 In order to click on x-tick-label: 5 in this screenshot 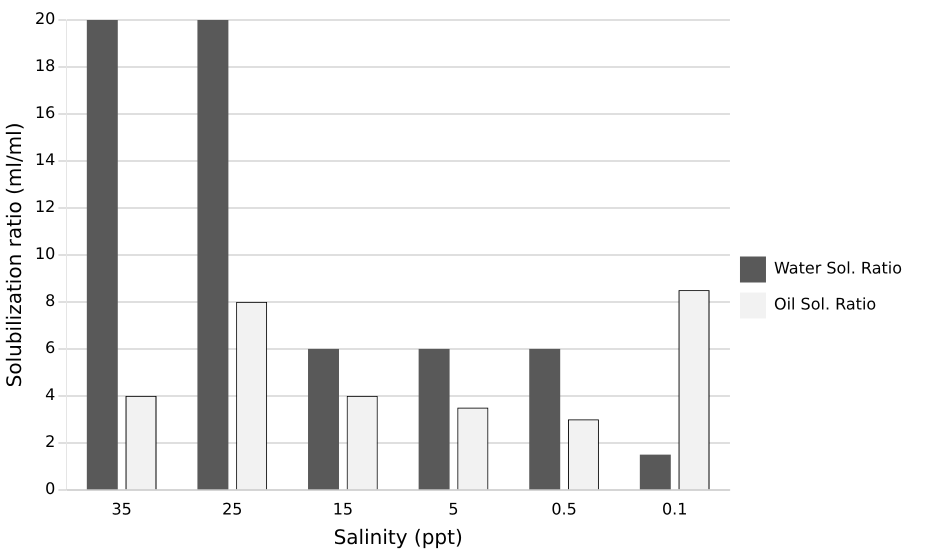, I will do `click(453, 509)`.